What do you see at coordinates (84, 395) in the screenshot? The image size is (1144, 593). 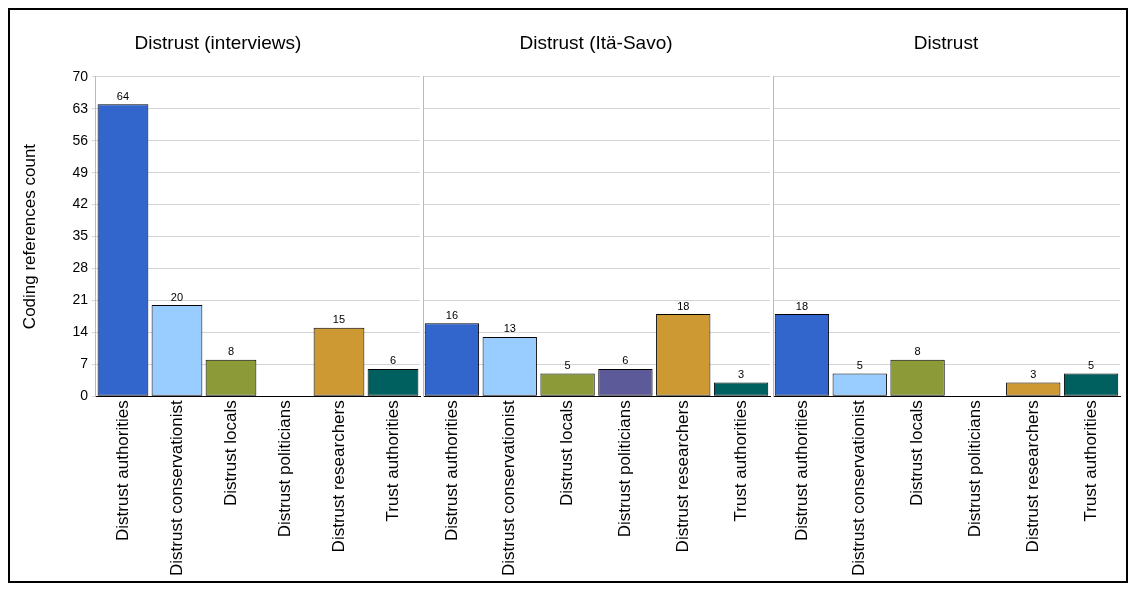 I see `y-tick-label: 0` at bounding box center [84, 395].